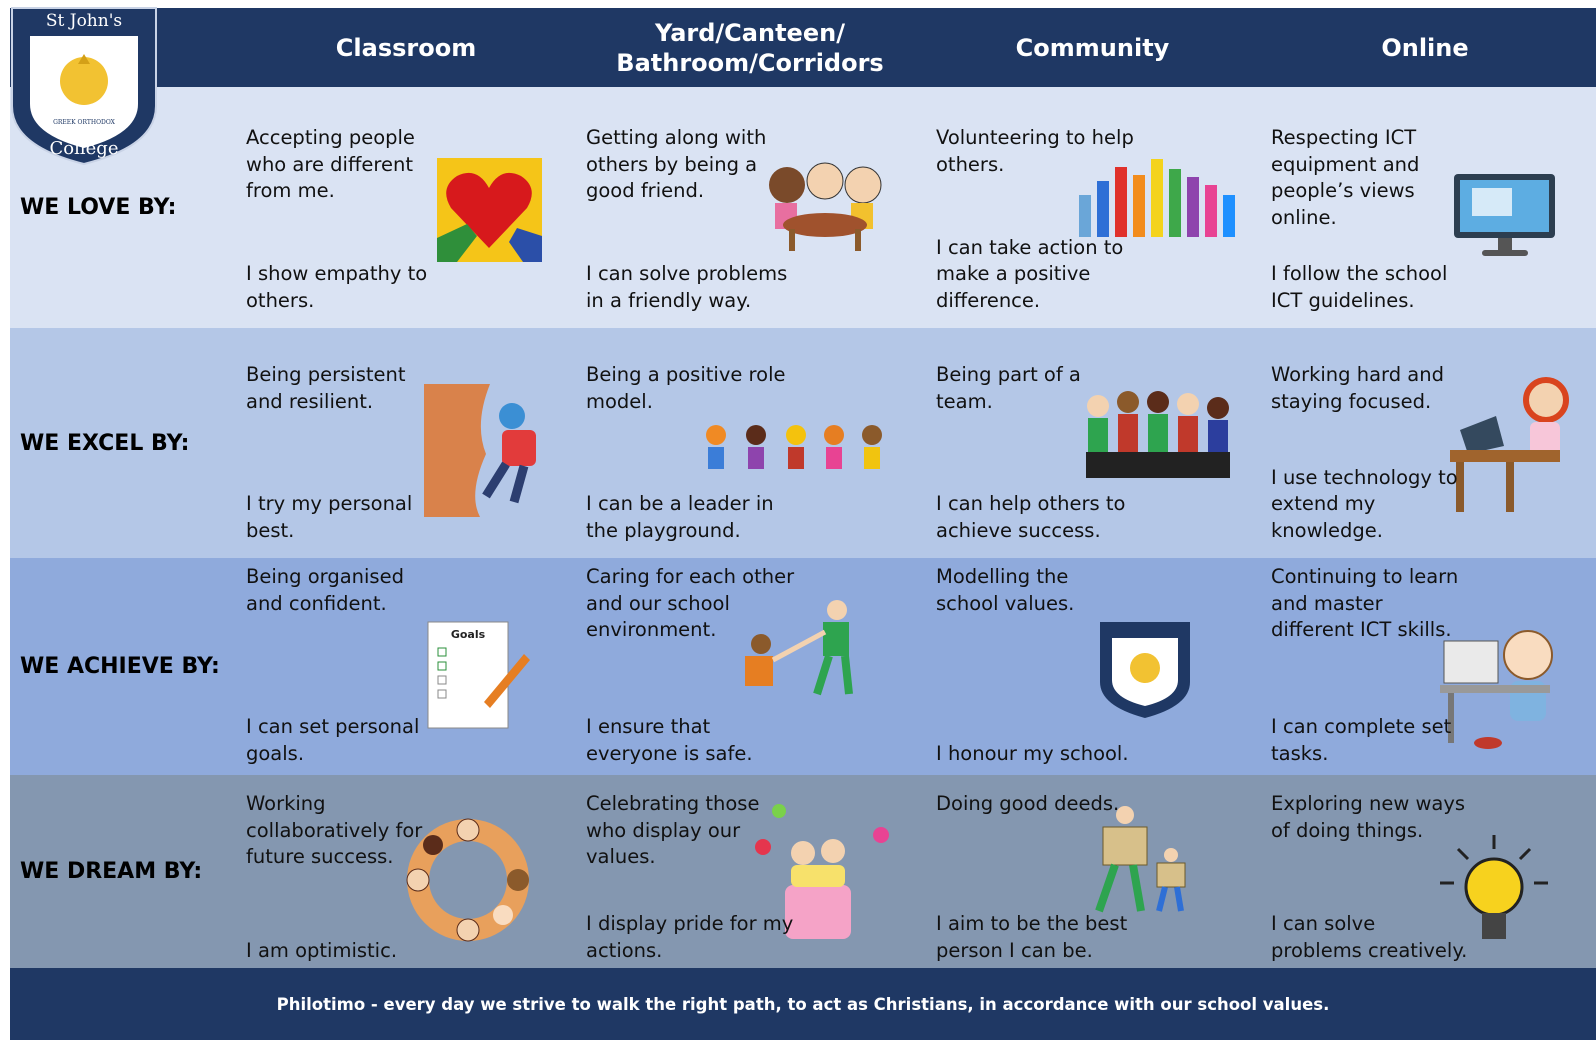 The width and height of the screenshot is (1596, 1049). I want to click on circle-of-children-illustration, so click(467, 880).